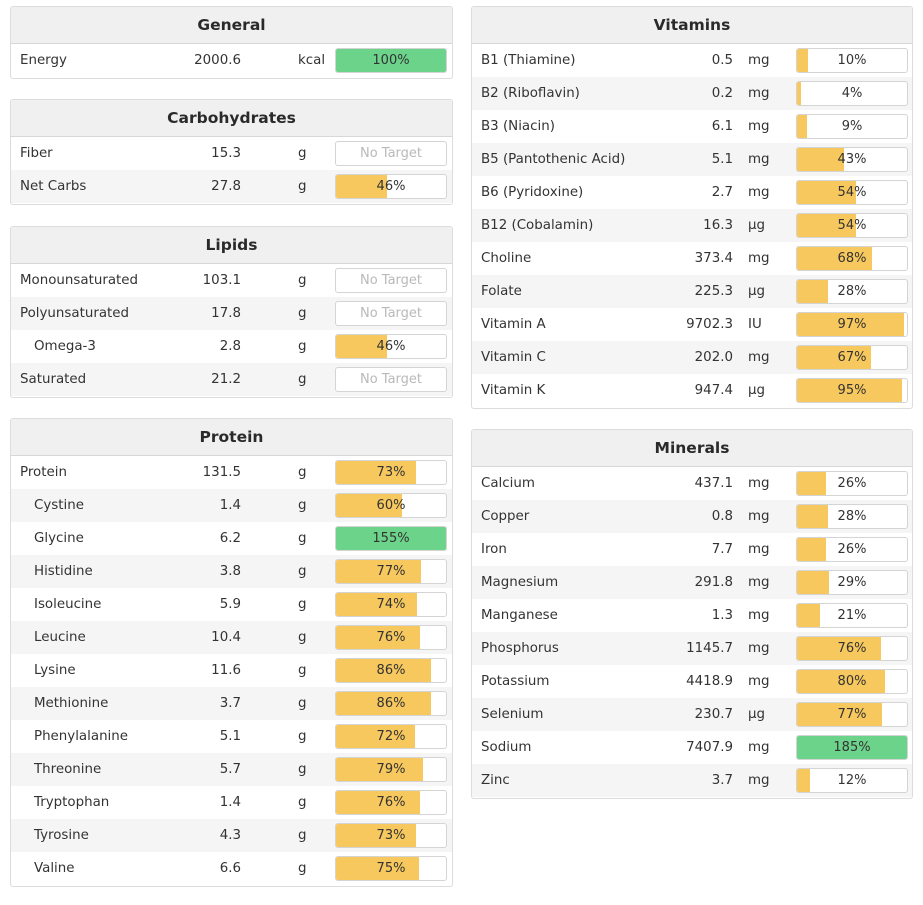 This screenshot has width=923, height=905. Describe the element at coordinates (391, 703) in the screenshot. I see `target-percent-label: 86%` at that location.